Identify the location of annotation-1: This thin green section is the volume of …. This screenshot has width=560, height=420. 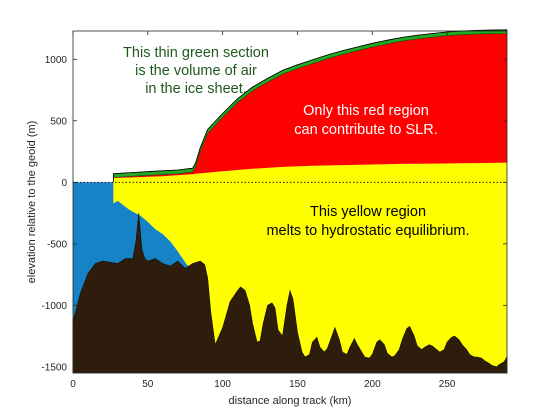
(196, 71).